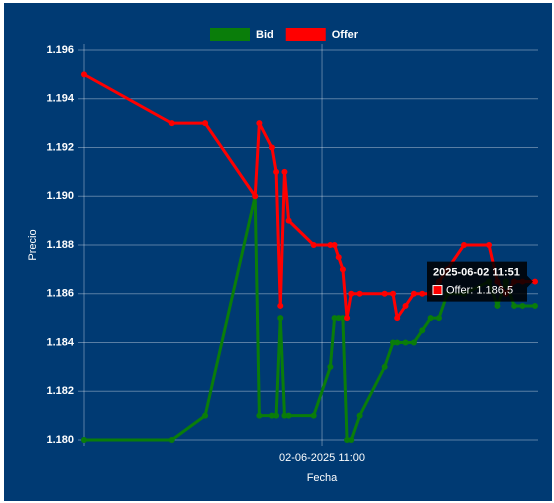  I want to click on y-tick-label: 1.186, so click(60, 294).